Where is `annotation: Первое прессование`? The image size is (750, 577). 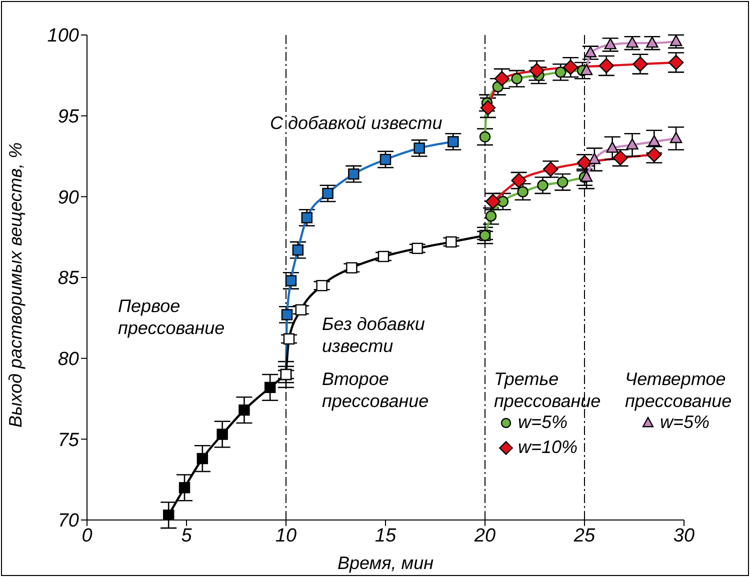 annotation: Первое прессование is located at coordinates (172, 317).